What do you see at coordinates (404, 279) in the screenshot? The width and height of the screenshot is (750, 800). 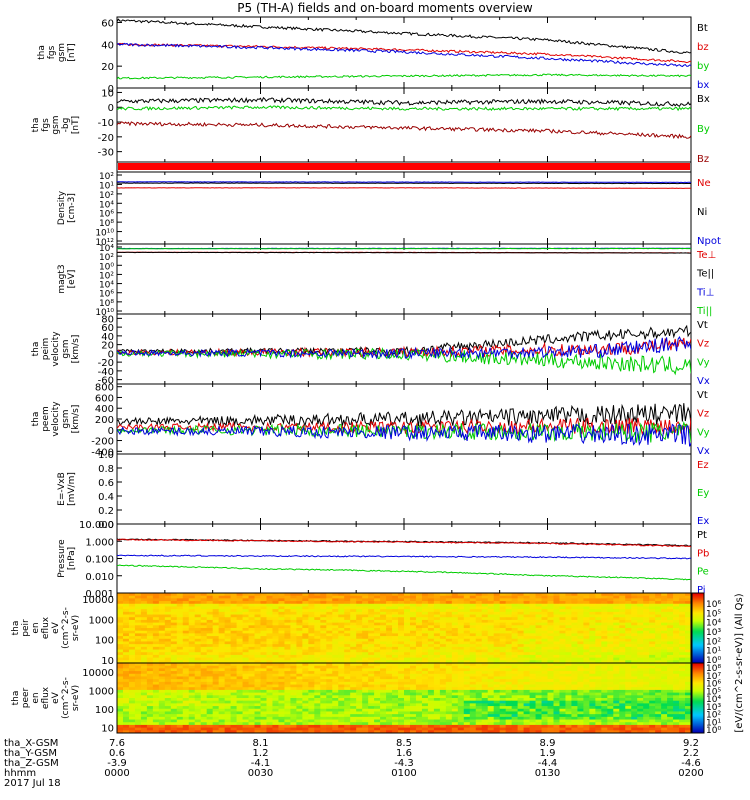 I see `panel-frame` at bounding box center [404, 279].